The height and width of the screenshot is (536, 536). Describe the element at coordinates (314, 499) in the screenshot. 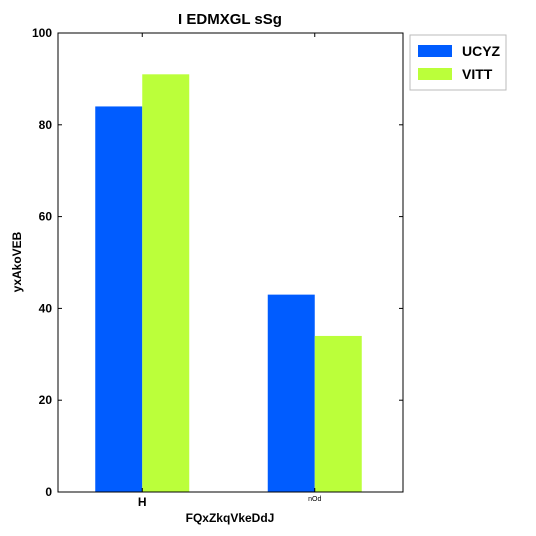

I see `x-tick-label: nOd` at that location.